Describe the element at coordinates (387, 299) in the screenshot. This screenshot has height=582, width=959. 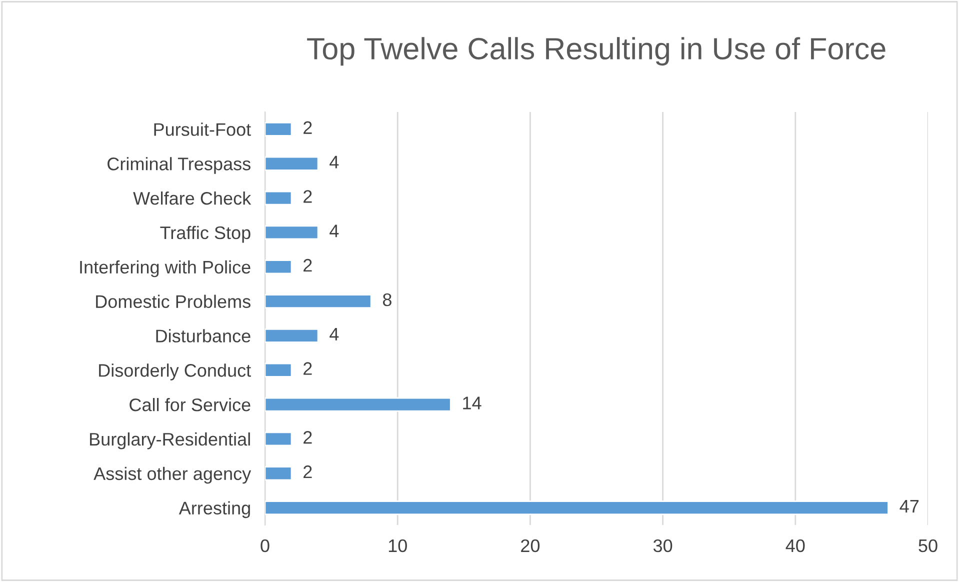
I see `data-label: 8` at that location.